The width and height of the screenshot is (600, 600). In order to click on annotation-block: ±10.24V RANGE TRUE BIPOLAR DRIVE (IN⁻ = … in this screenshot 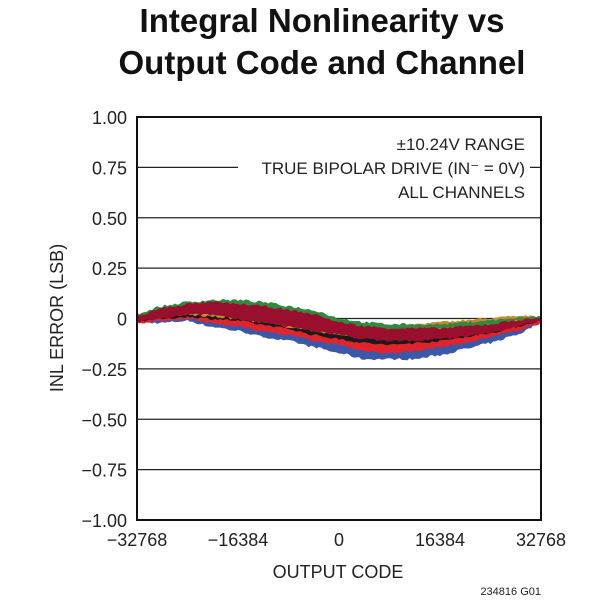, I will do `click(384, 168)`.